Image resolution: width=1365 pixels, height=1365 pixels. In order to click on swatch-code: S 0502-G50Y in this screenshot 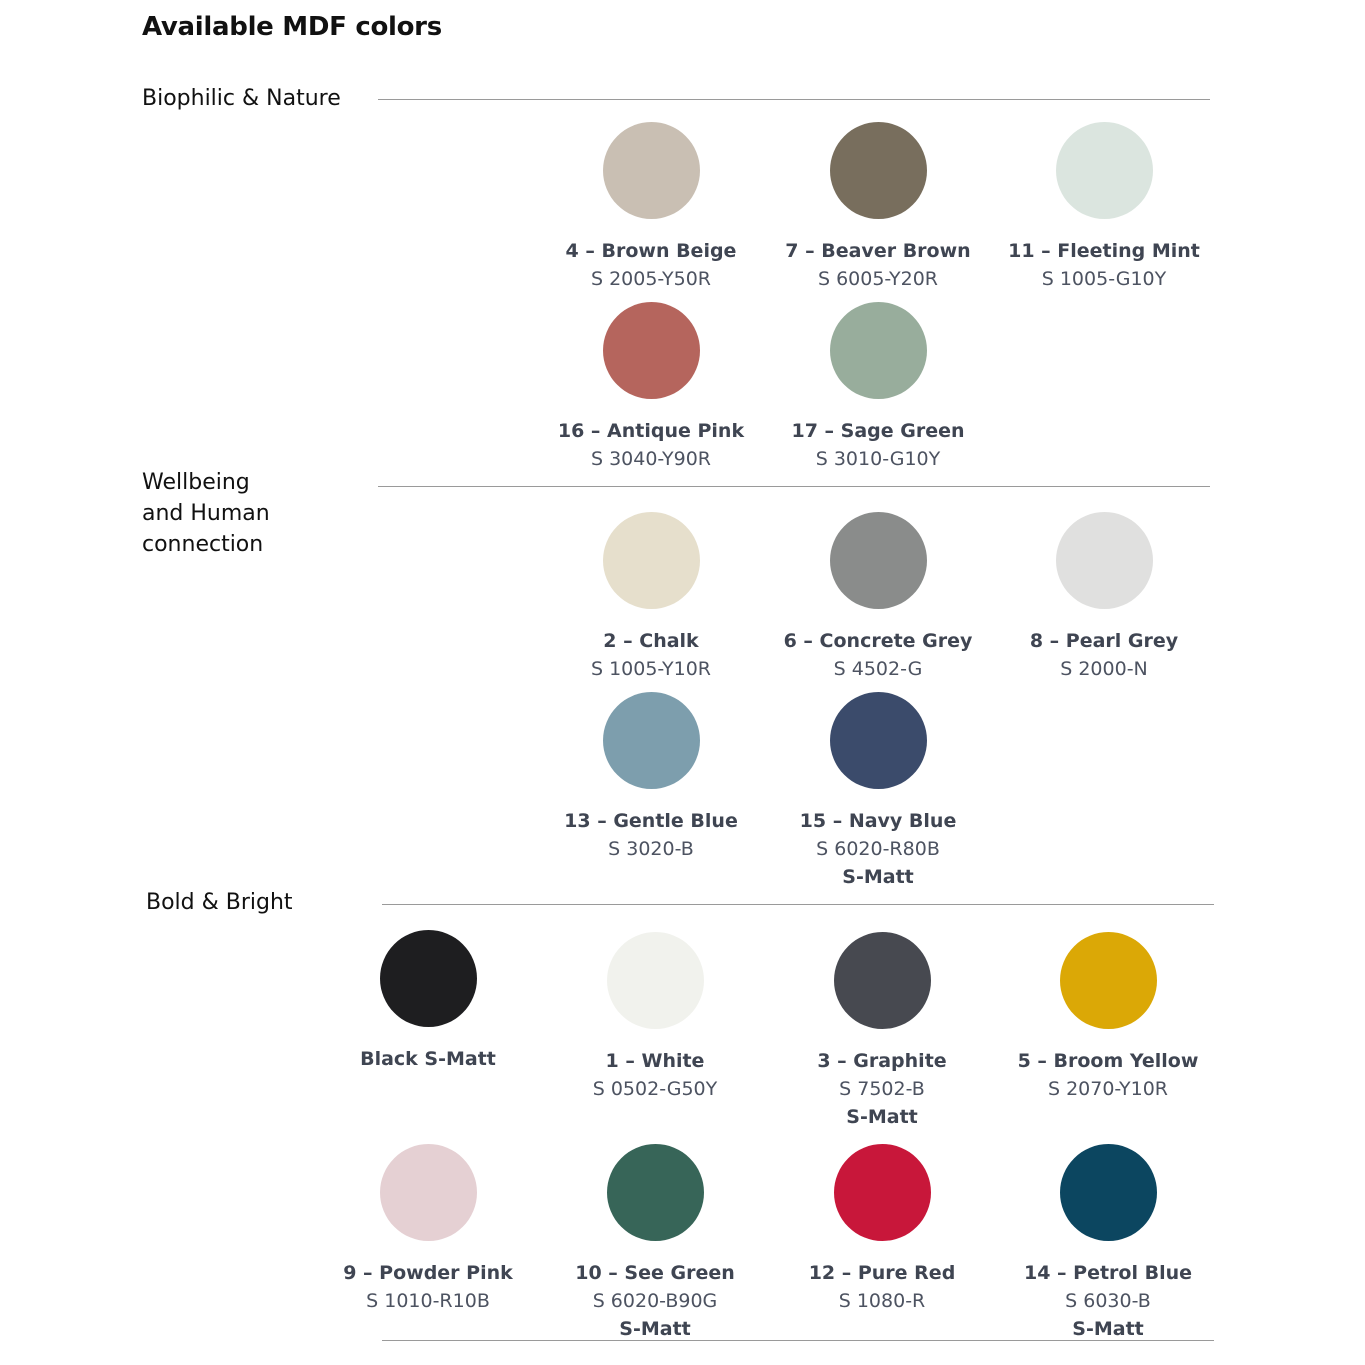, I will do `click(655, 1089)`.